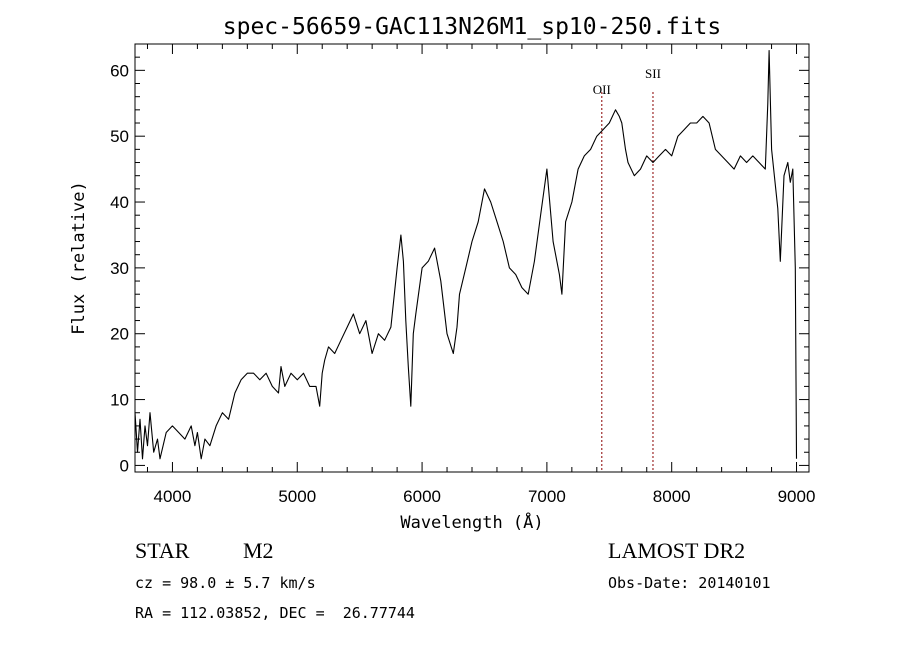 The width and height of the screenshot is (900, 649). Describe the element at coordinates (297, 496) in the screenshot. I see `x-tick-label: 5000` at that location.